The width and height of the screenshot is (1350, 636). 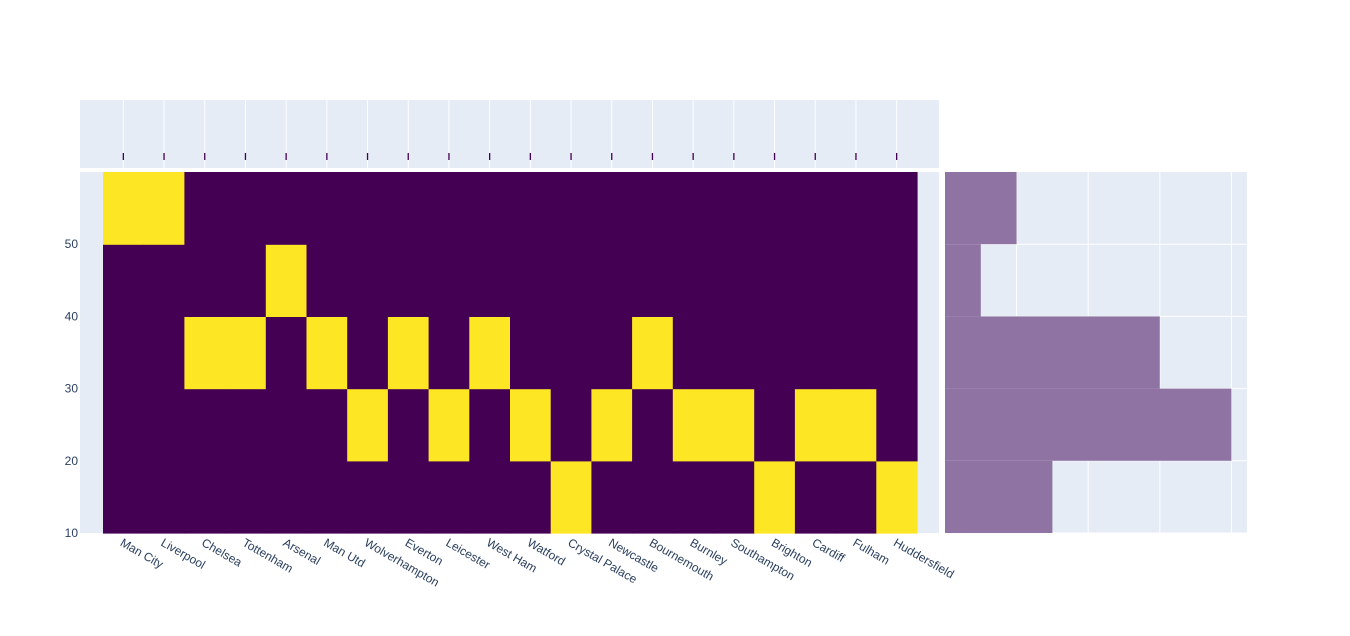 What do you see at coordinates (142, 553) in the screenshot?
I see `x-tick-label: Man City` at bounding box center [142, 553].